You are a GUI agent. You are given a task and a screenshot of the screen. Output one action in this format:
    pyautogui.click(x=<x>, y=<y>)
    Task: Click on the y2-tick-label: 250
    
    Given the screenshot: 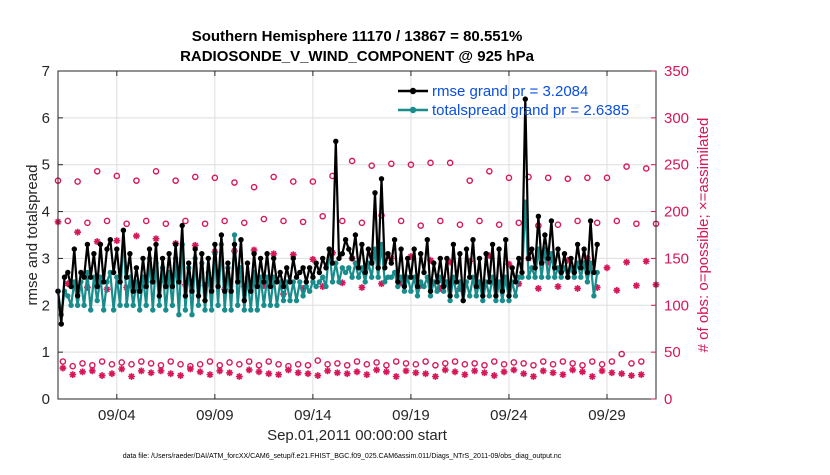 What is the action you would take?
    pyautogui.click(x=676, y=165)
    